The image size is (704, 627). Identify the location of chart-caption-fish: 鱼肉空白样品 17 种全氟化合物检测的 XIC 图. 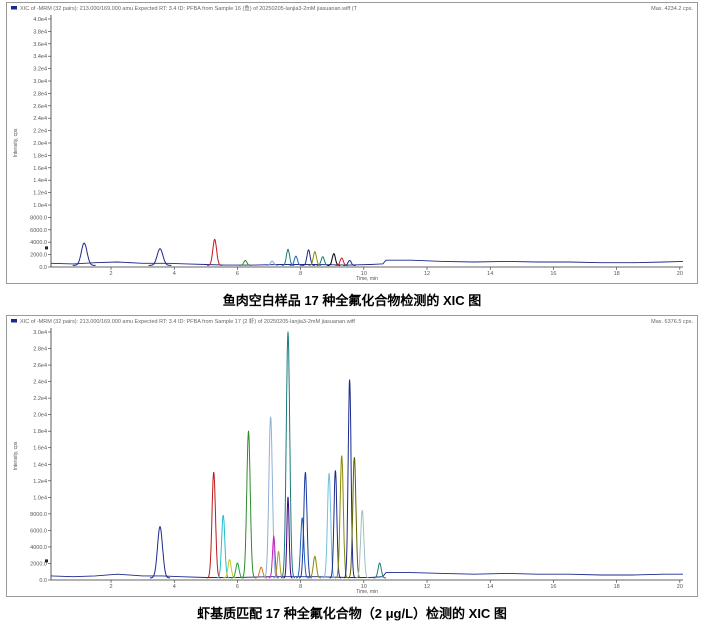
(352, 300).